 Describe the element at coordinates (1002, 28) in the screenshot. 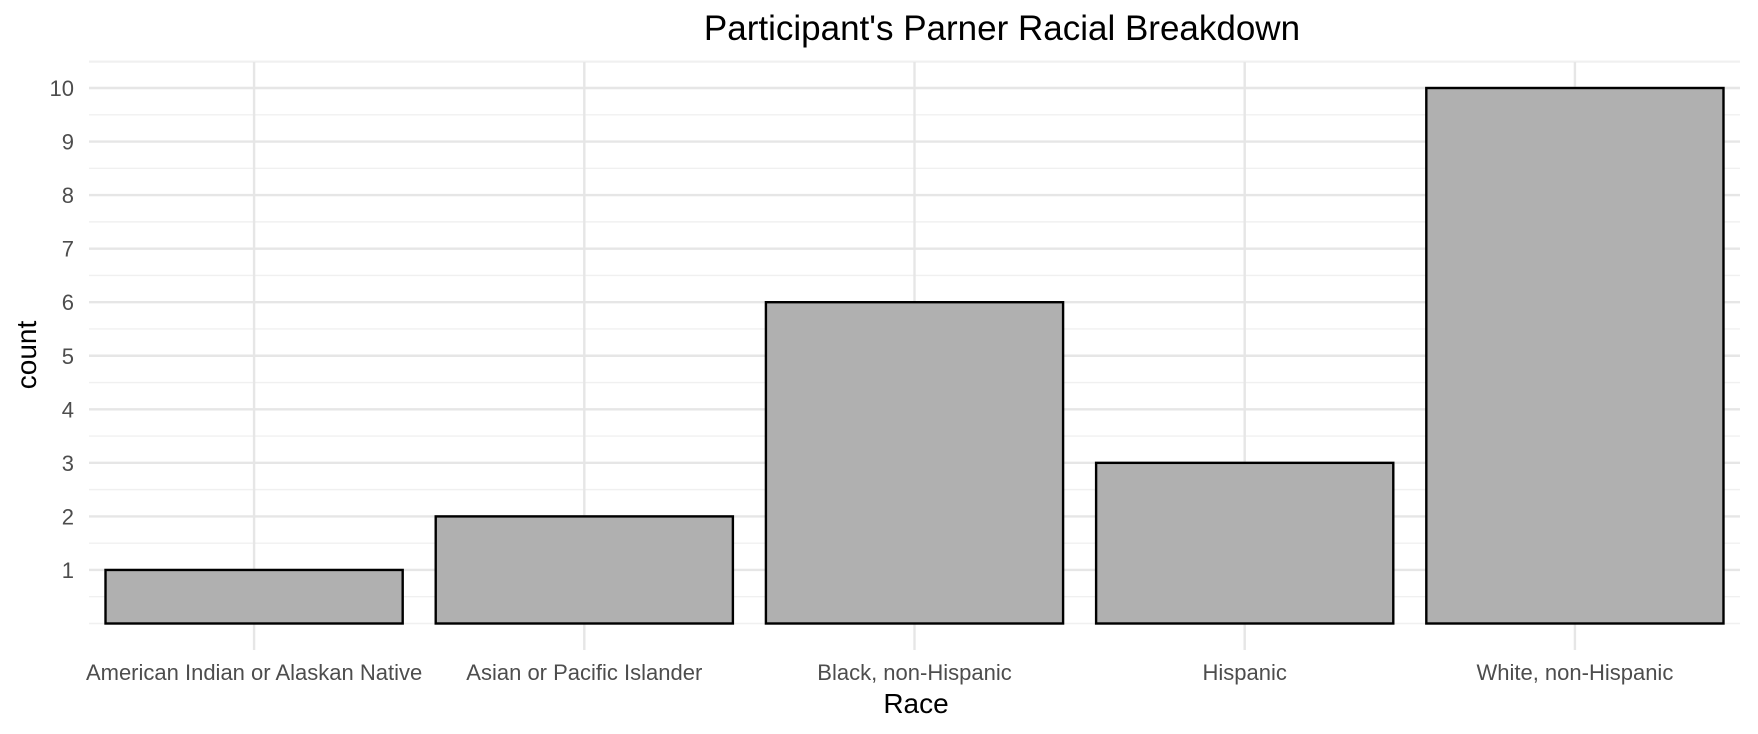

I see `chart-title: Participant's Parner Racial Breakdown` at that location.